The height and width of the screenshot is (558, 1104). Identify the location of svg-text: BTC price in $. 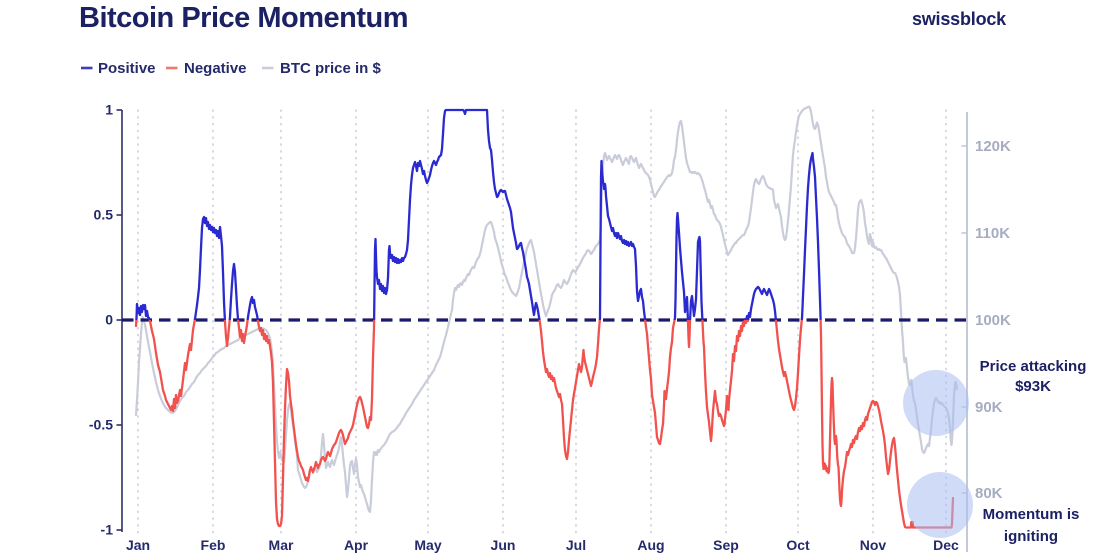
(331, 68).